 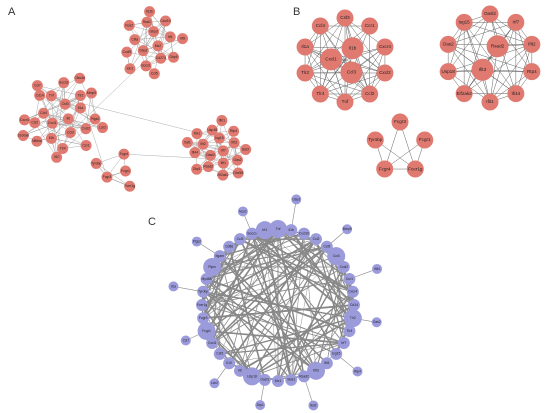 I want to click on node-label: S100a8, so click(x=23, y=135).